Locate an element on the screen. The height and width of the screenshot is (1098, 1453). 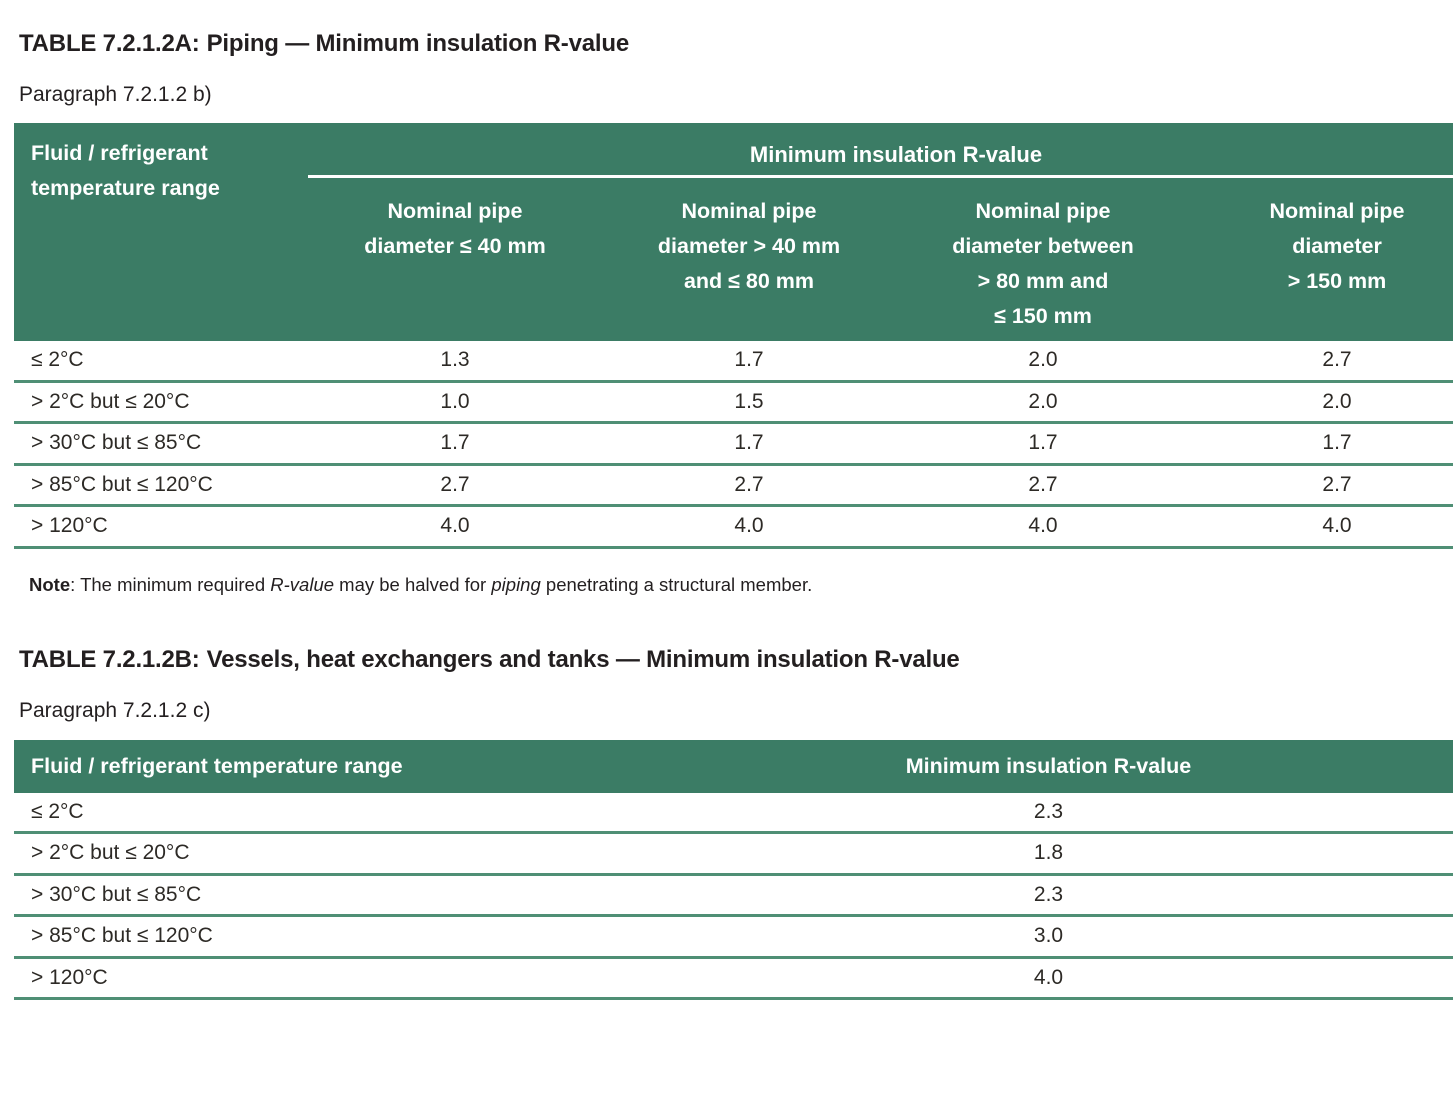
table-row: > 30°C but ≤ 85°C 1.7 1.7 1.7 1.7 is located at coordinates (733, 445).